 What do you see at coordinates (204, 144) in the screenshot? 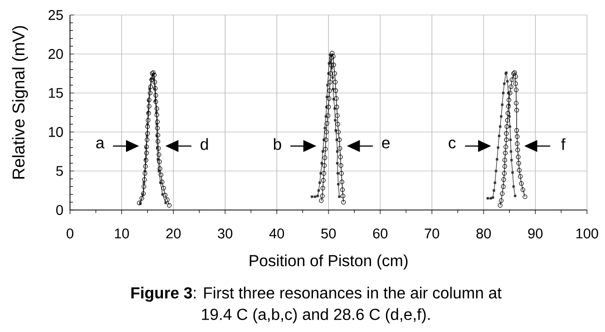
I see `annotation: d` at bounding box center [204, 144].